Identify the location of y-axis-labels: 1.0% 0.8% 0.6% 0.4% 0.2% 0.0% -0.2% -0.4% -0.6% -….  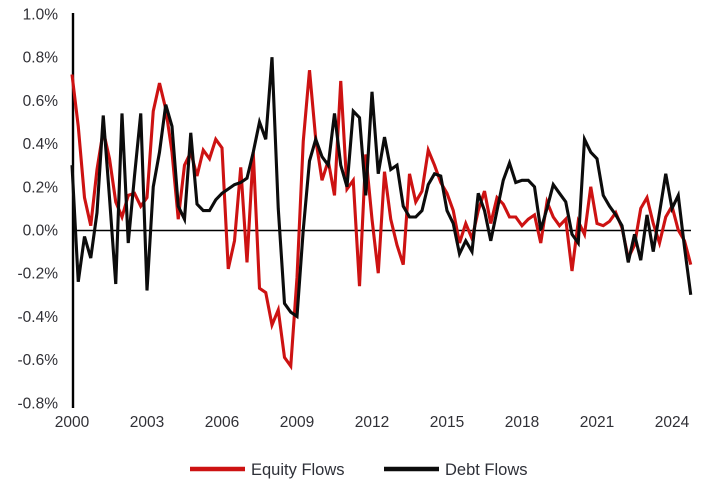
(38, 210).